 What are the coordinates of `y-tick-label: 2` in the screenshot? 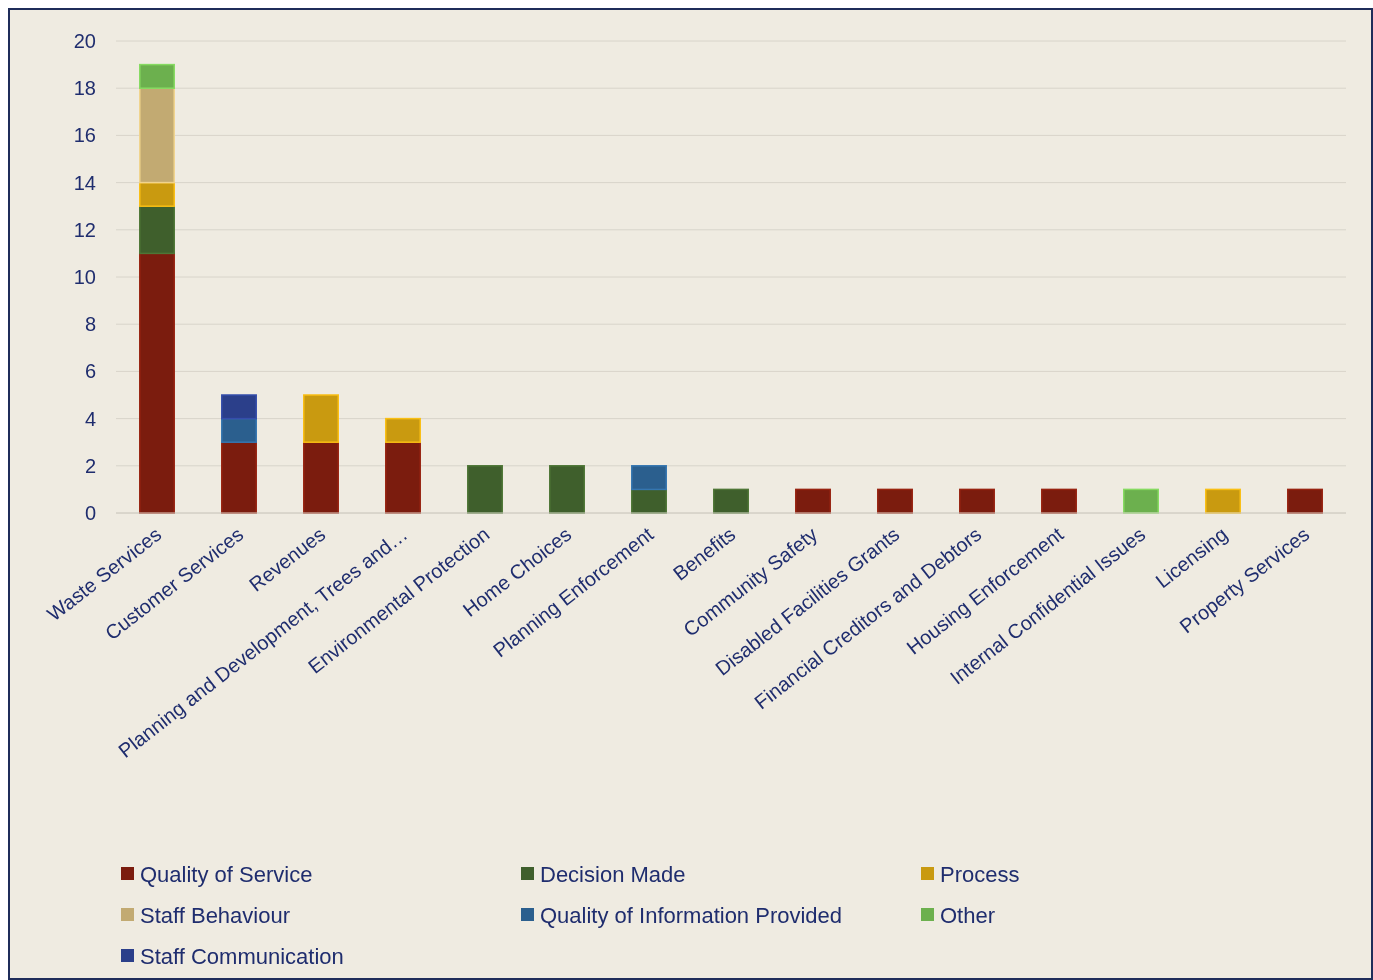 It's located at (90, 465).